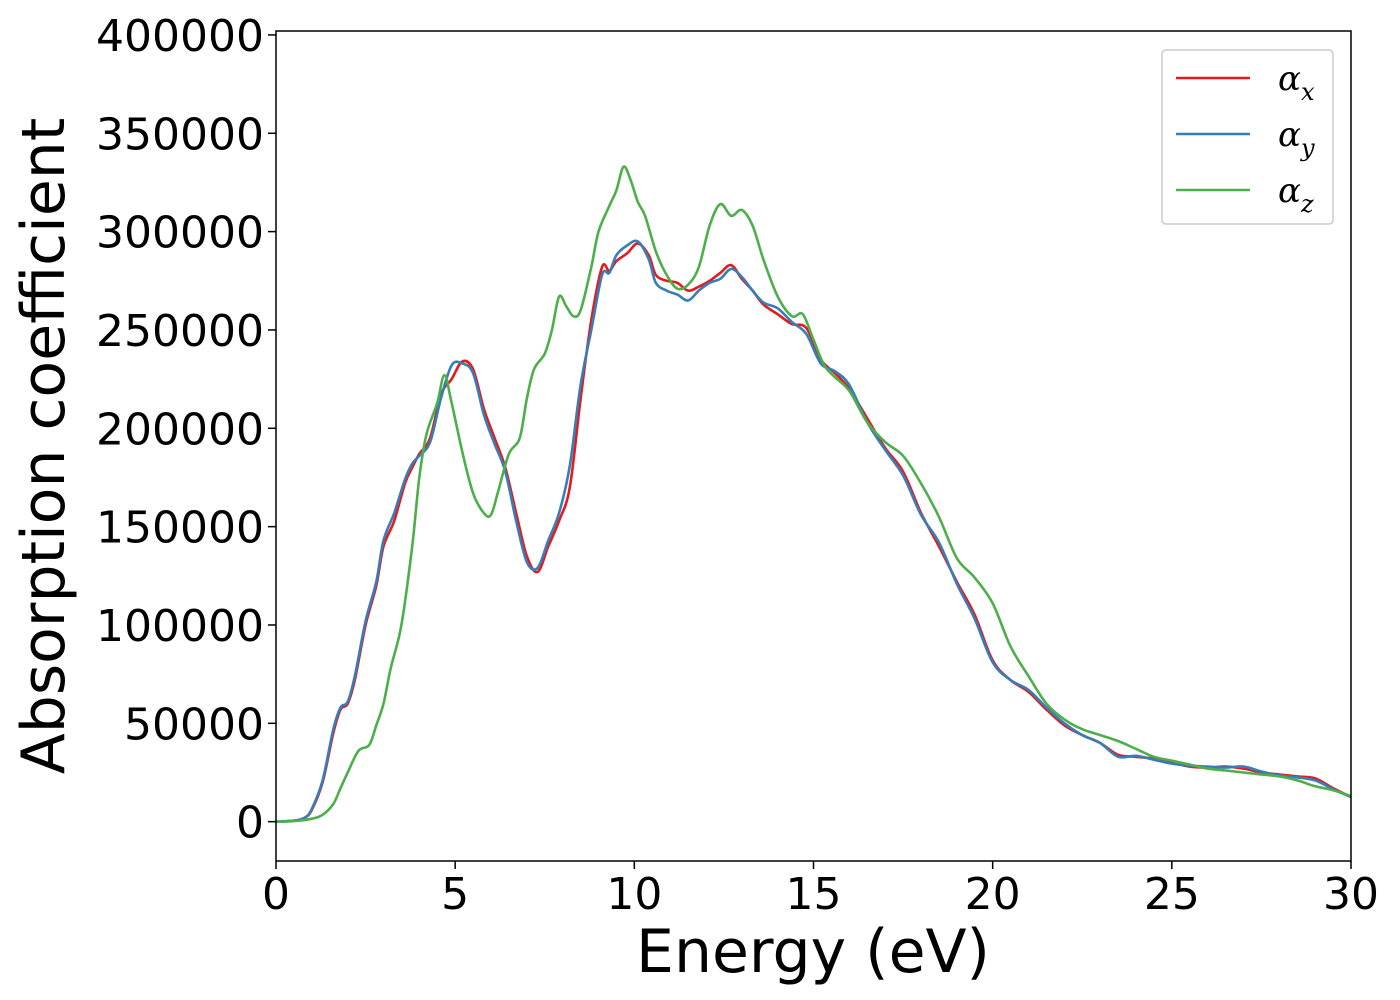  What do you see at coordinates (813, 952) in the screenshot?
I see `x-axis-label: Energy (eV)` at bounding box center [813, 952].